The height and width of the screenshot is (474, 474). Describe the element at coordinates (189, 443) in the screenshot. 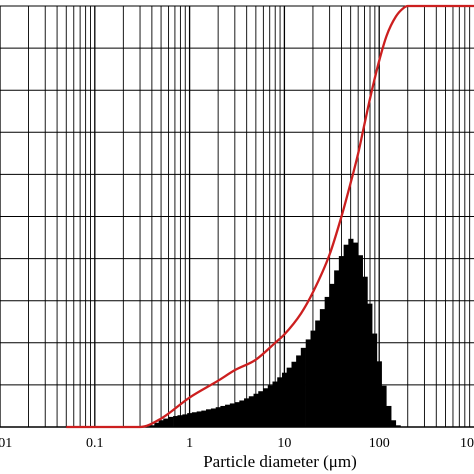

I see `x-tick-label: 1` at that location.